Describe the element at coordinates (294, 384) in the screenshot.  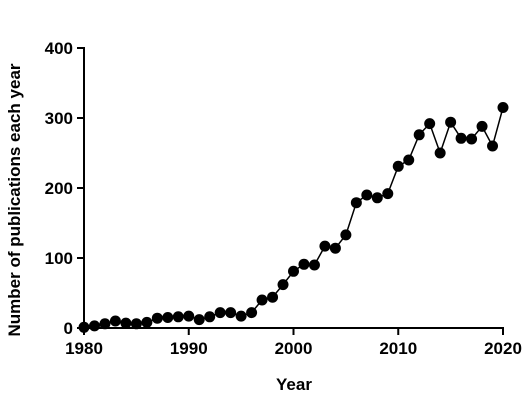
I see `x-axis-title: Year` at that location.